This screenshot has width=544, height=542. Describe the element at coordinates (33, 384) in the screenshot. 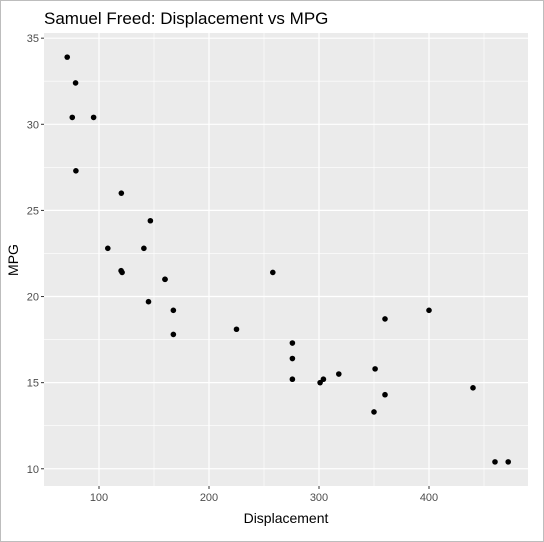

I see `y-tick-label: 15` at that location.